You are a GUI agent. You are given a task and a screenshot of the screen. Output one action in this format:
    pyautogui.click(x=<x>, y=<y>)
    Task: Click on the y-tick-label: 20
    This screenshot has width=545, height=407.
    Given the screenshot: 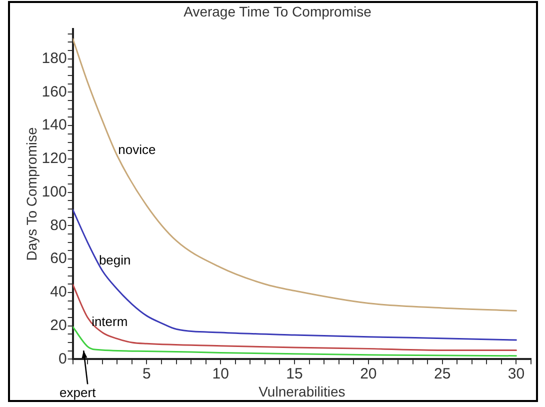 What is the action you would take?
    pyautogui.click(x=58, y=325)
    